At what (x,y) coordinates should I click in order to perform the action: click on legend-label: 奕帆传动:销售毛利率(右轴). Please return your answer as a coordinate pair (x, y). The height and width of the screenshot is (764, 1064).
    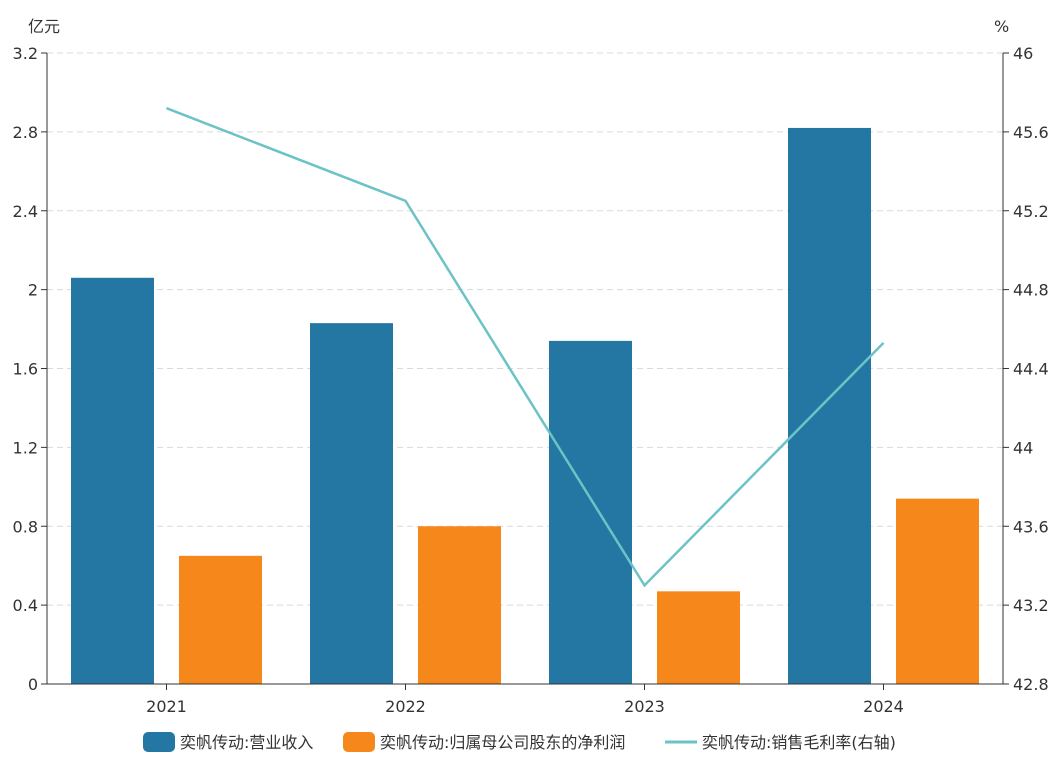
    Looking at the image, I should click on (799, 742).